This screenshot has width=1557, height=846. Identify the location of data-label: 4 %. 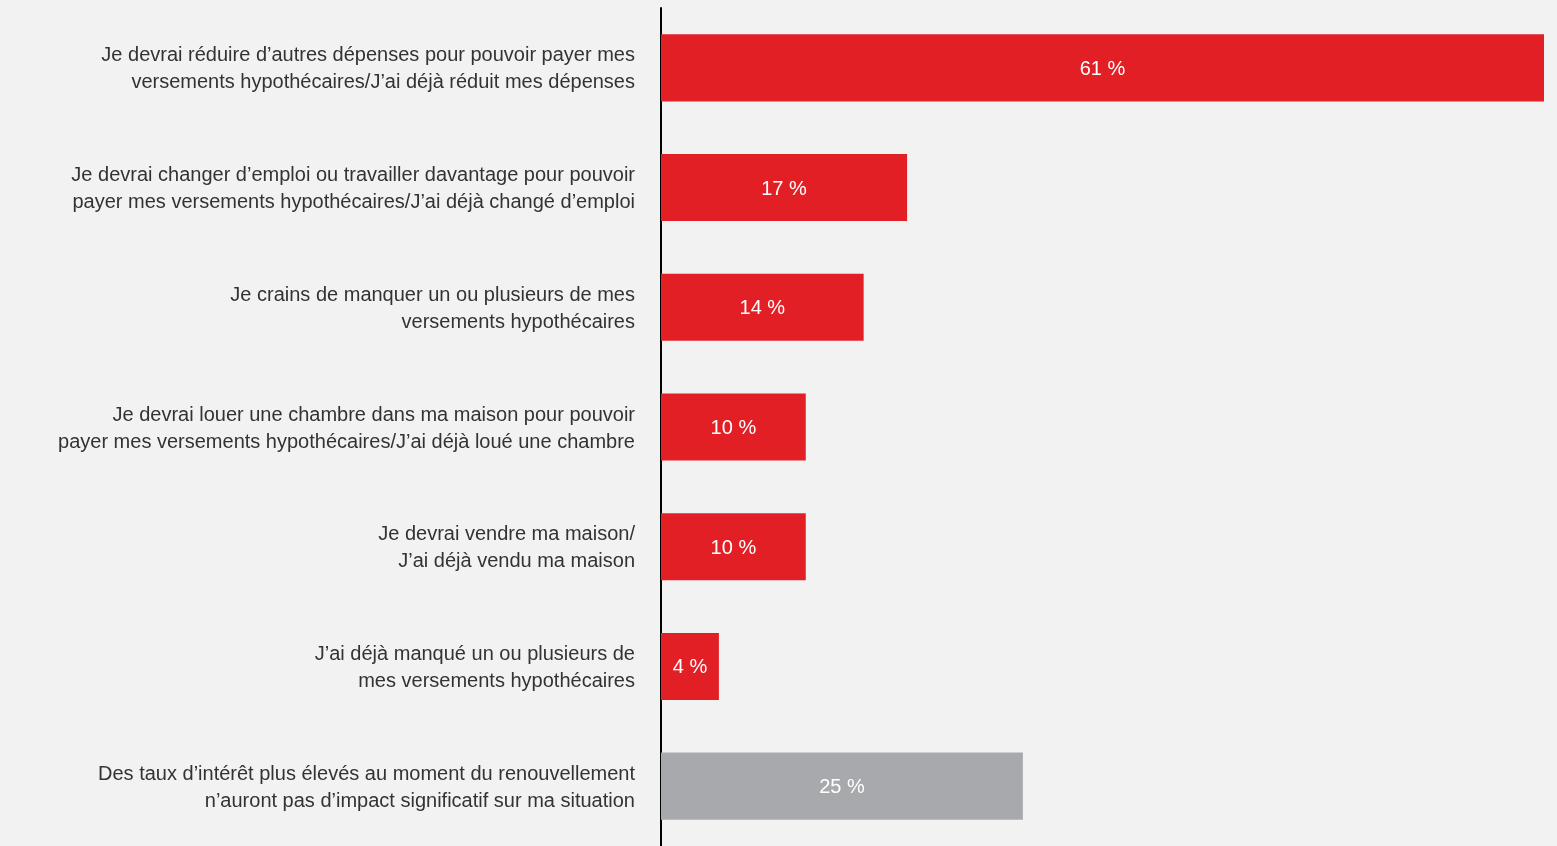
(690, 666).